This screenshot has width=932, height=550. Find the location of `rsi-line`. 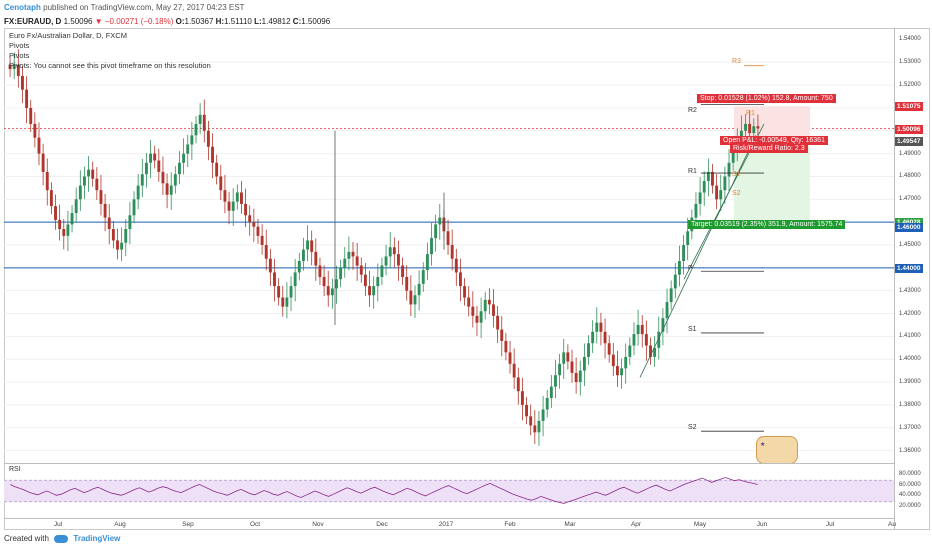

rsi-line is located at coordinates (384, 490).